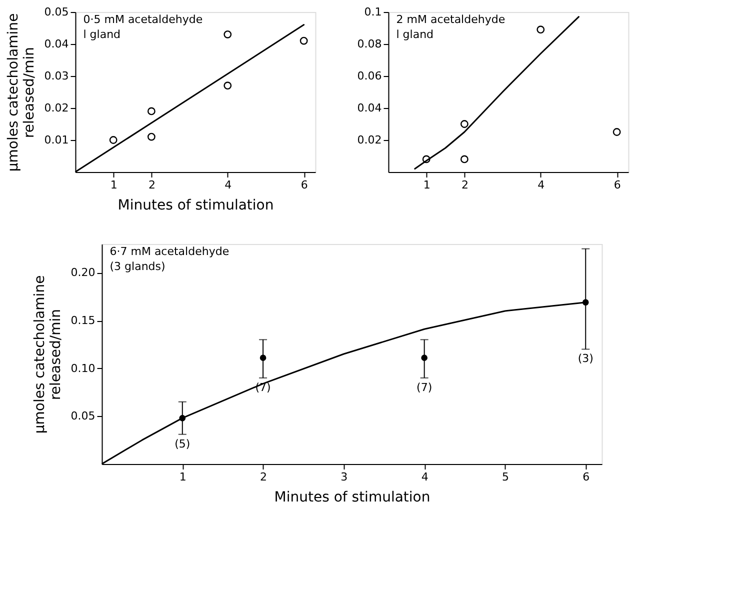 The width and height of the screenshot is (743, 607). I want to click on y-tick-label: 0.15, so click(83, 321).